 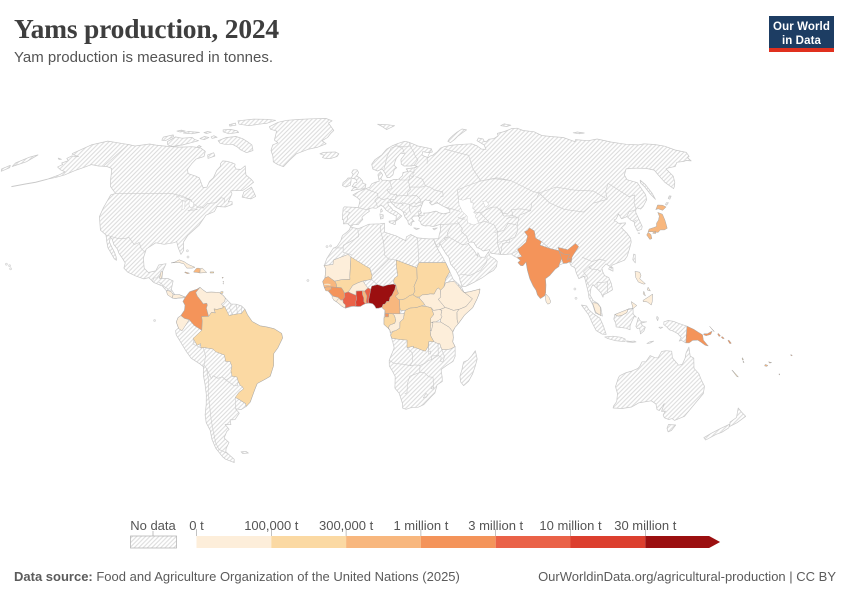 What do you see at coordinates (346, 525) in the screenshot?
I see `svg-text: 300,000 t` at bounding box center [346, 525].